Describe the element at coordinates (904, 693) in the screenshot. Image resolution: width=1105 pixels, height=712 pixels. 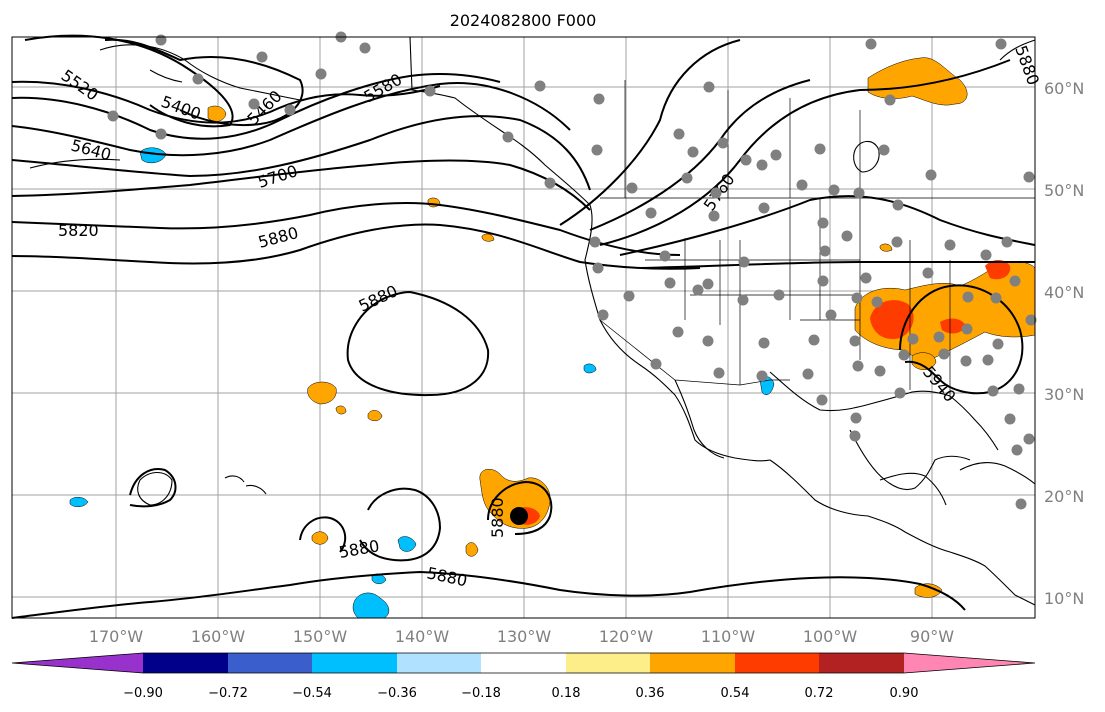
I see `colorbar-tick-label: 0.90` at that location.